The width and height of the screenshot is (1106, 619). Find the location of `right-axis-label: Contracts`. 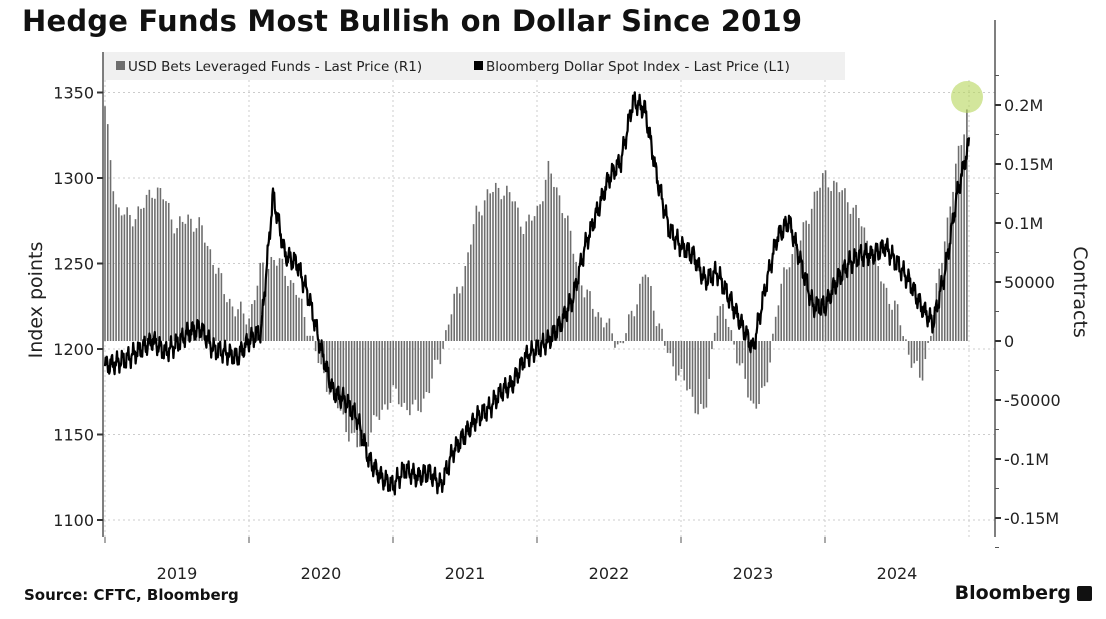

right-axis-label: Contracts is located at coordinates (1080, 292).